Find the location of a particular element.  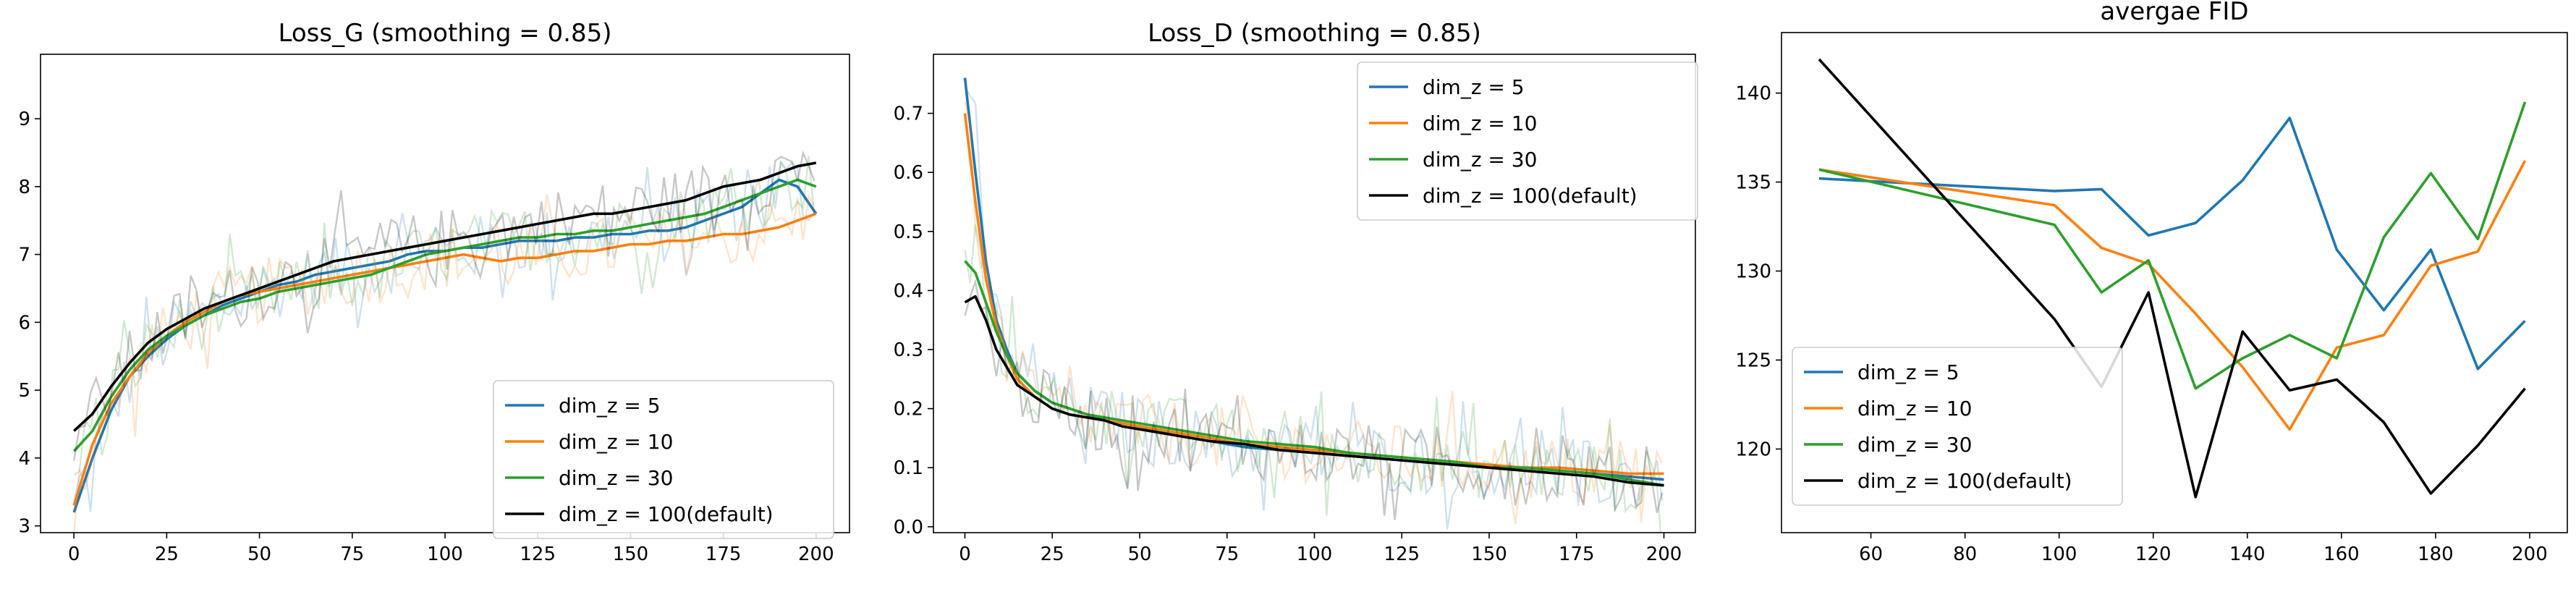

x-tick-label: 120 is located at coordinates (2153, 554).